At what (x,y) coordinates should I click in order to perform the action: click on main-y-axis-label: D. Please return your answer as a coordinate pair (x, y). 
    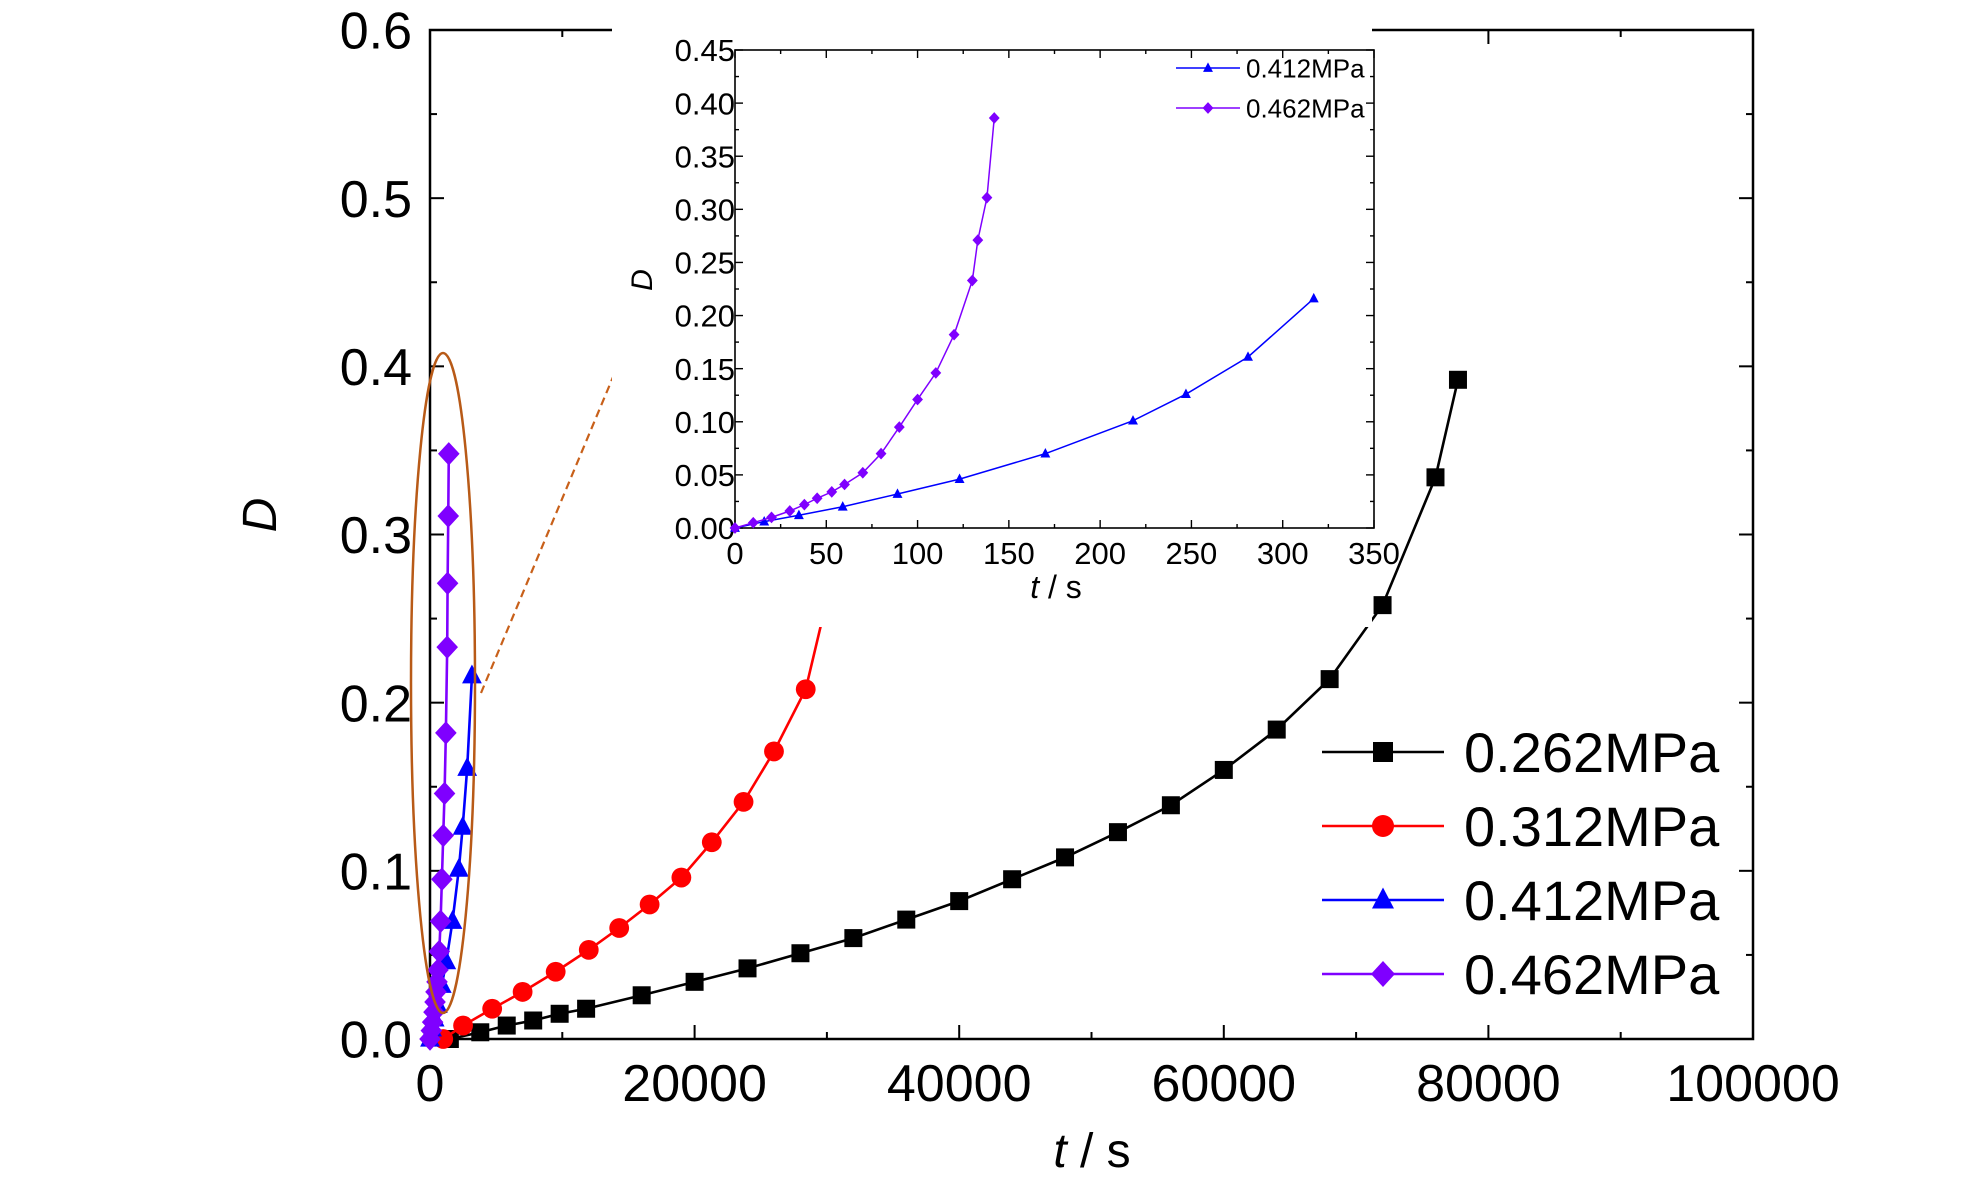
    Looking at the image, I should click on (260, 515).